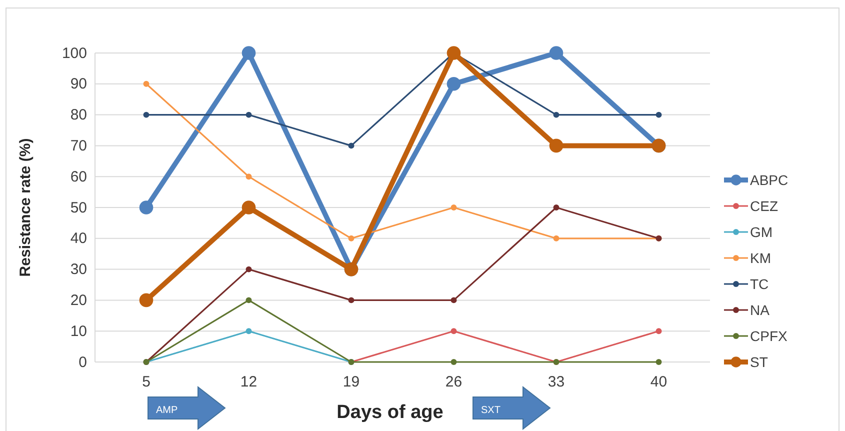 This screenshot has height=431, width=845. I want to click on x-tick-label: 40, so click(659, 382).